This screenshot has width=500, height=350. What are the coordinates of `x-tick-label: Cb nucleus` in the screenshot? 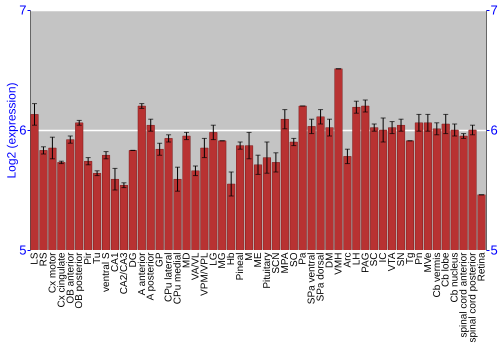 It's located at (455, 277).